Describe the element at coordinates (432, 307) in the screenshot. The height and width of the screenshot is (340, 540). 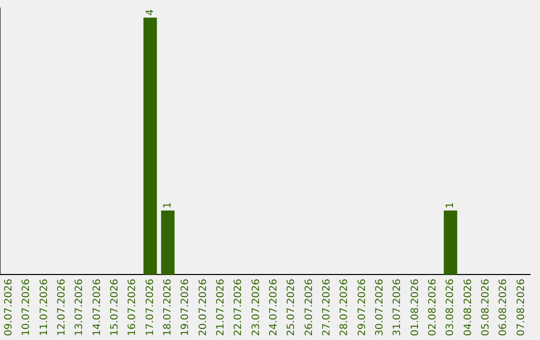
I see `x-tick-label: 02.08.2026` at that location.